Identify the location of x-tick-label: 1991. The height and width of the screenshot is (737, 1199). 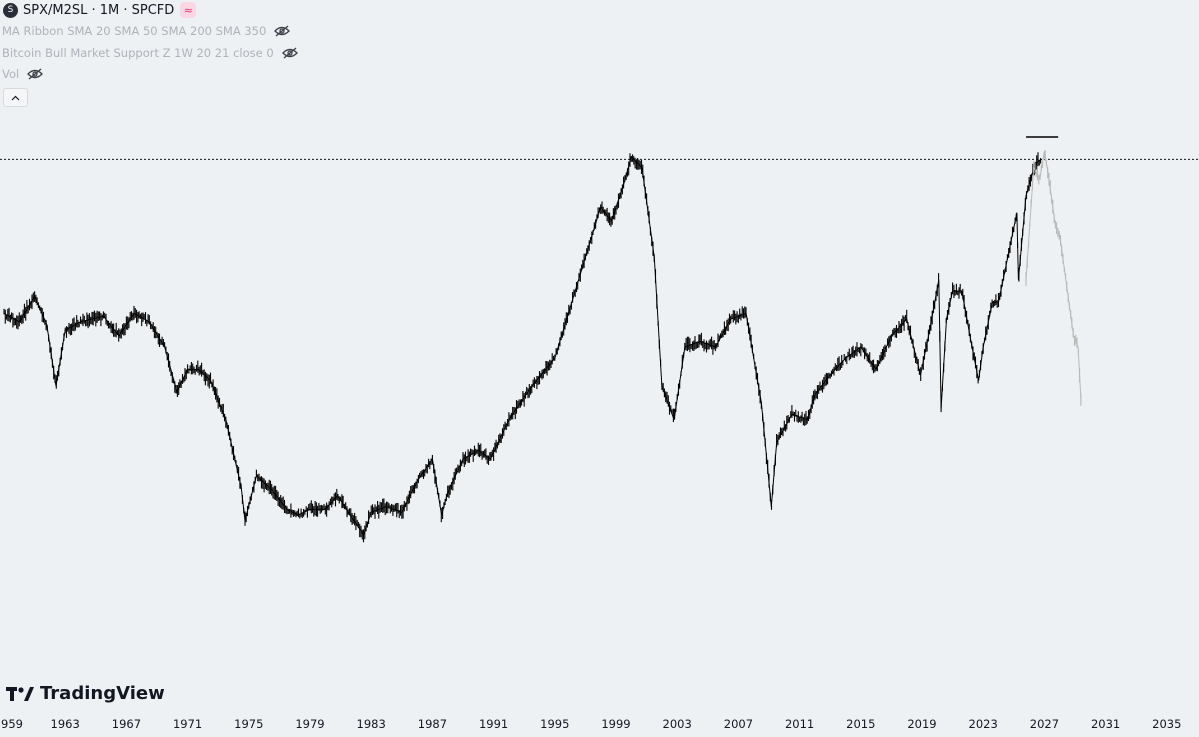
(493, 724).